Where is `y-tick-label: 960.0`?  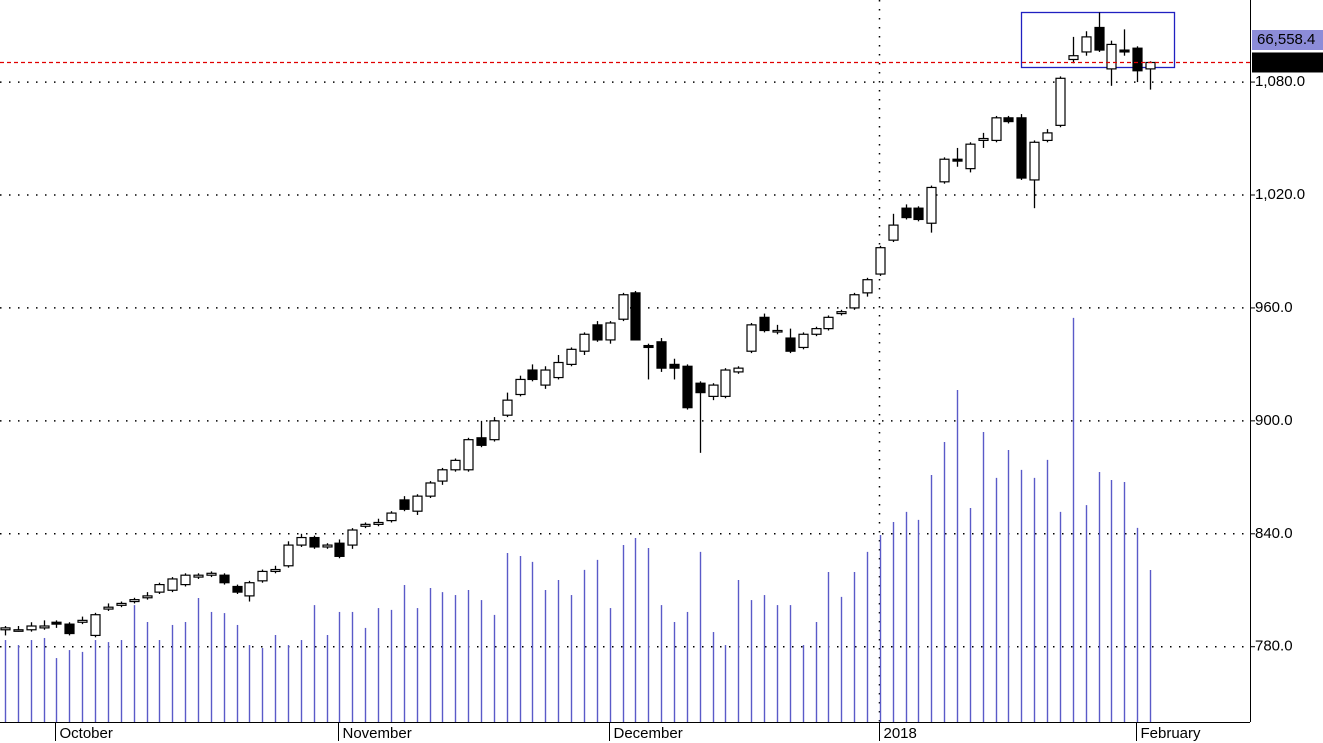
y-tick-label: 960.0 is located at coordinates (1274, 307).